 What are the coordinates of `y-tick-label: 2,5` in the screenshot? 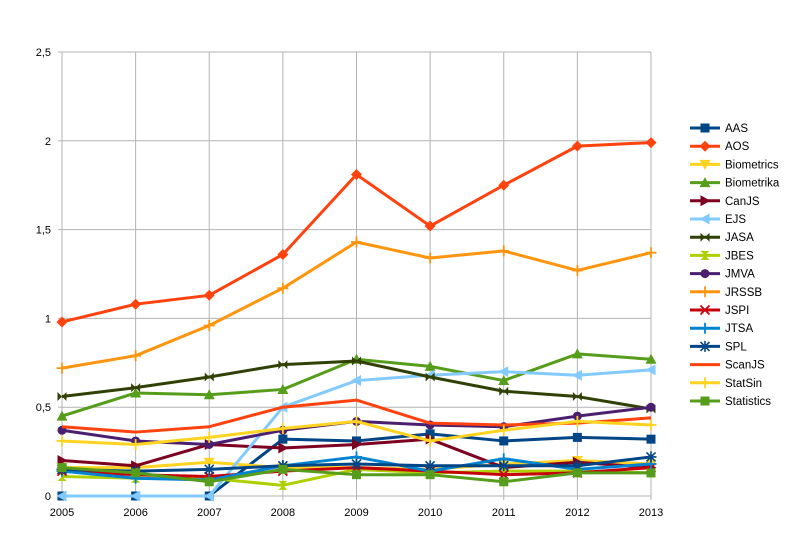 It's located at (43, 53).